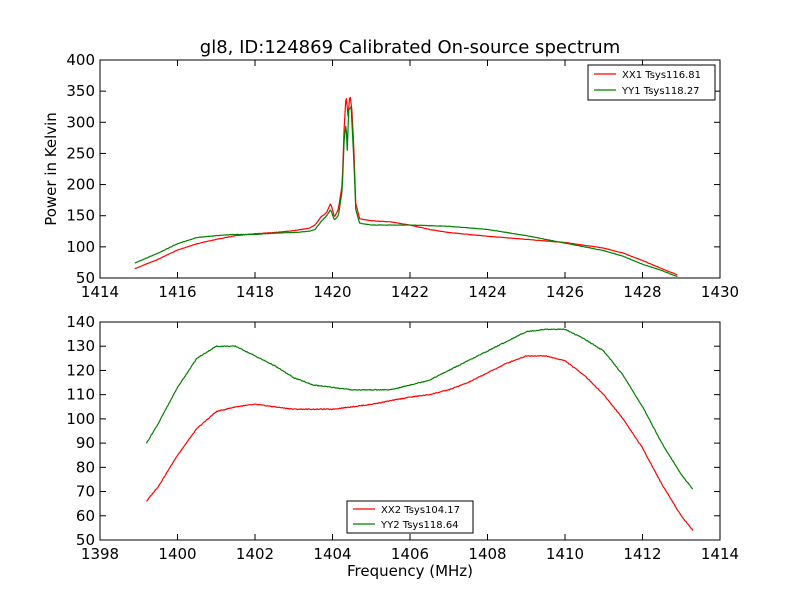 The height and width of the screenshot is (600, 800). I want to click on bottom-legend-box, so click(410, 517).